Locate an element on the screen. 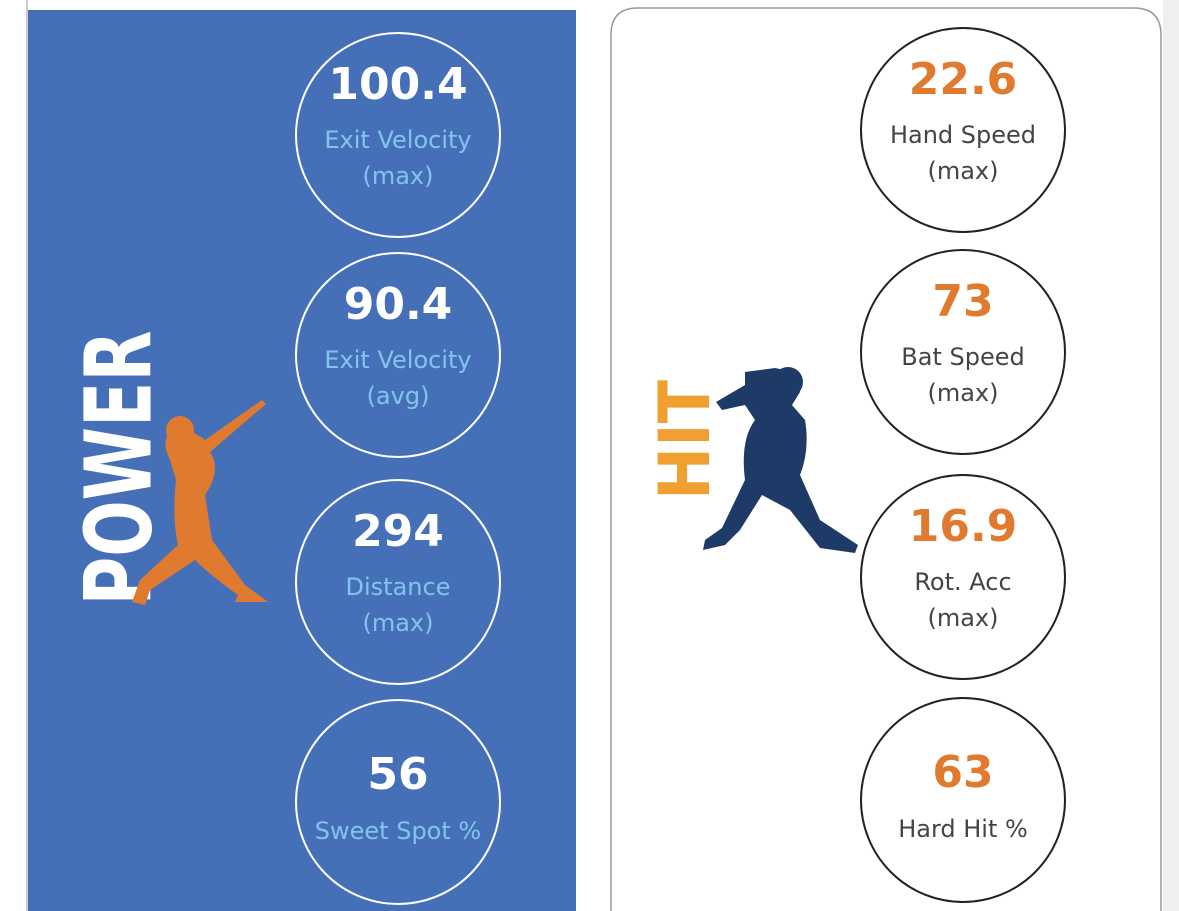  scroll-edge is located at coordinates (1171, 455).